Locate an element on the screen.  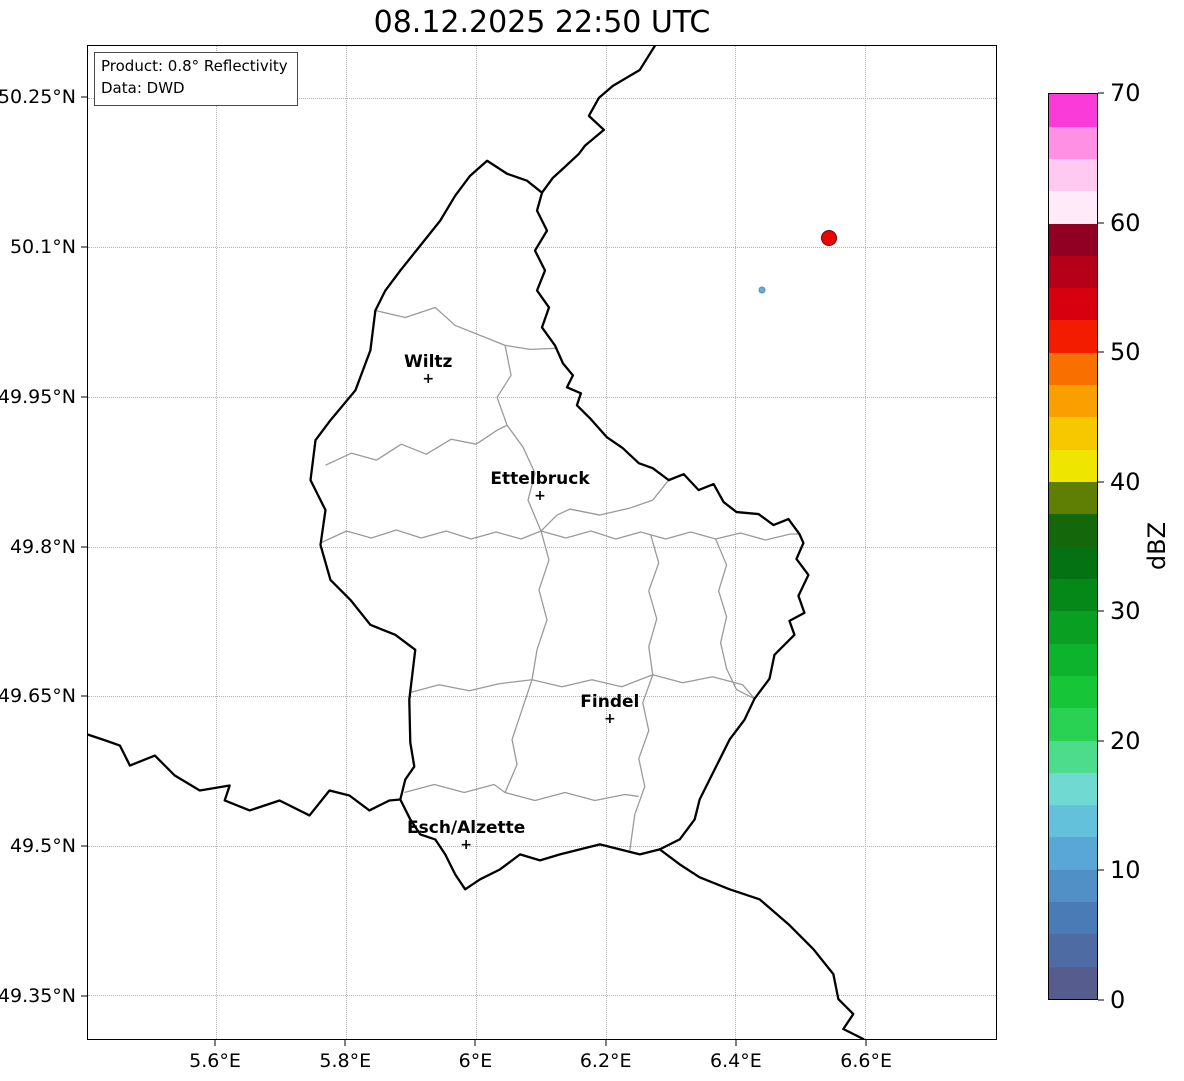
colorbar-tick-label: 50 is located at coordinates (1125, 352).